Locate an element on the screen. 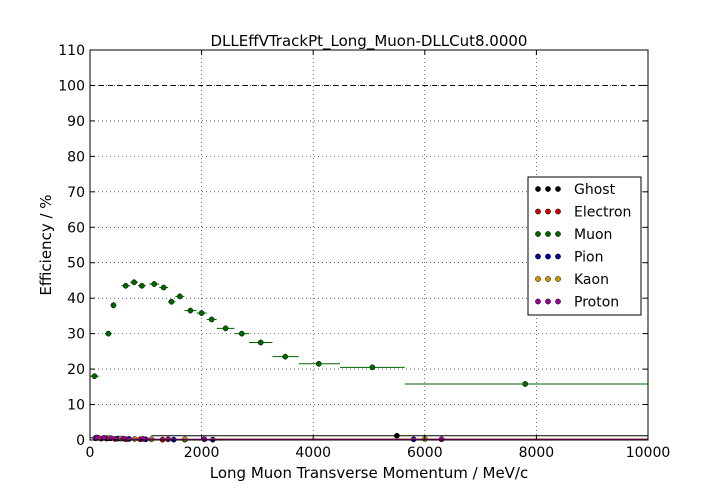 The height and width of the screenshot is (504, 720). y-tick-label: 20 is located at coordinates (76, 370).